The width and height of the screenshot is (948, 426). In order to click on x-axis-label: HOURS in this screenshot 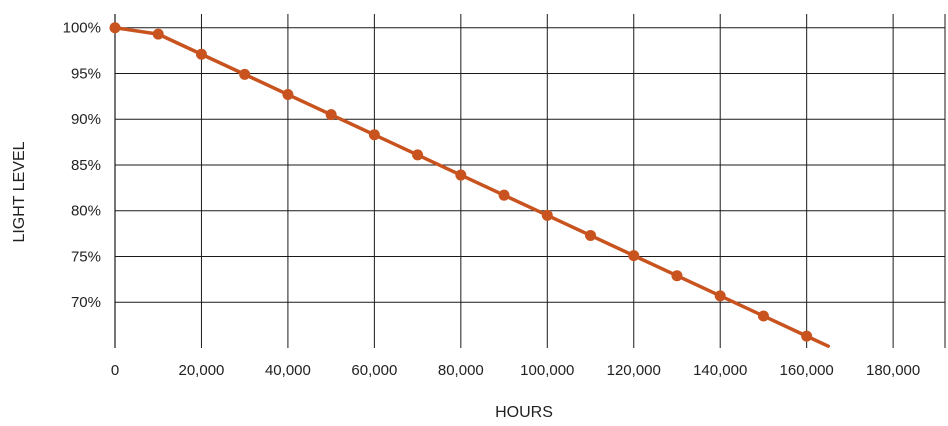, I will do `click(524, 412)`.